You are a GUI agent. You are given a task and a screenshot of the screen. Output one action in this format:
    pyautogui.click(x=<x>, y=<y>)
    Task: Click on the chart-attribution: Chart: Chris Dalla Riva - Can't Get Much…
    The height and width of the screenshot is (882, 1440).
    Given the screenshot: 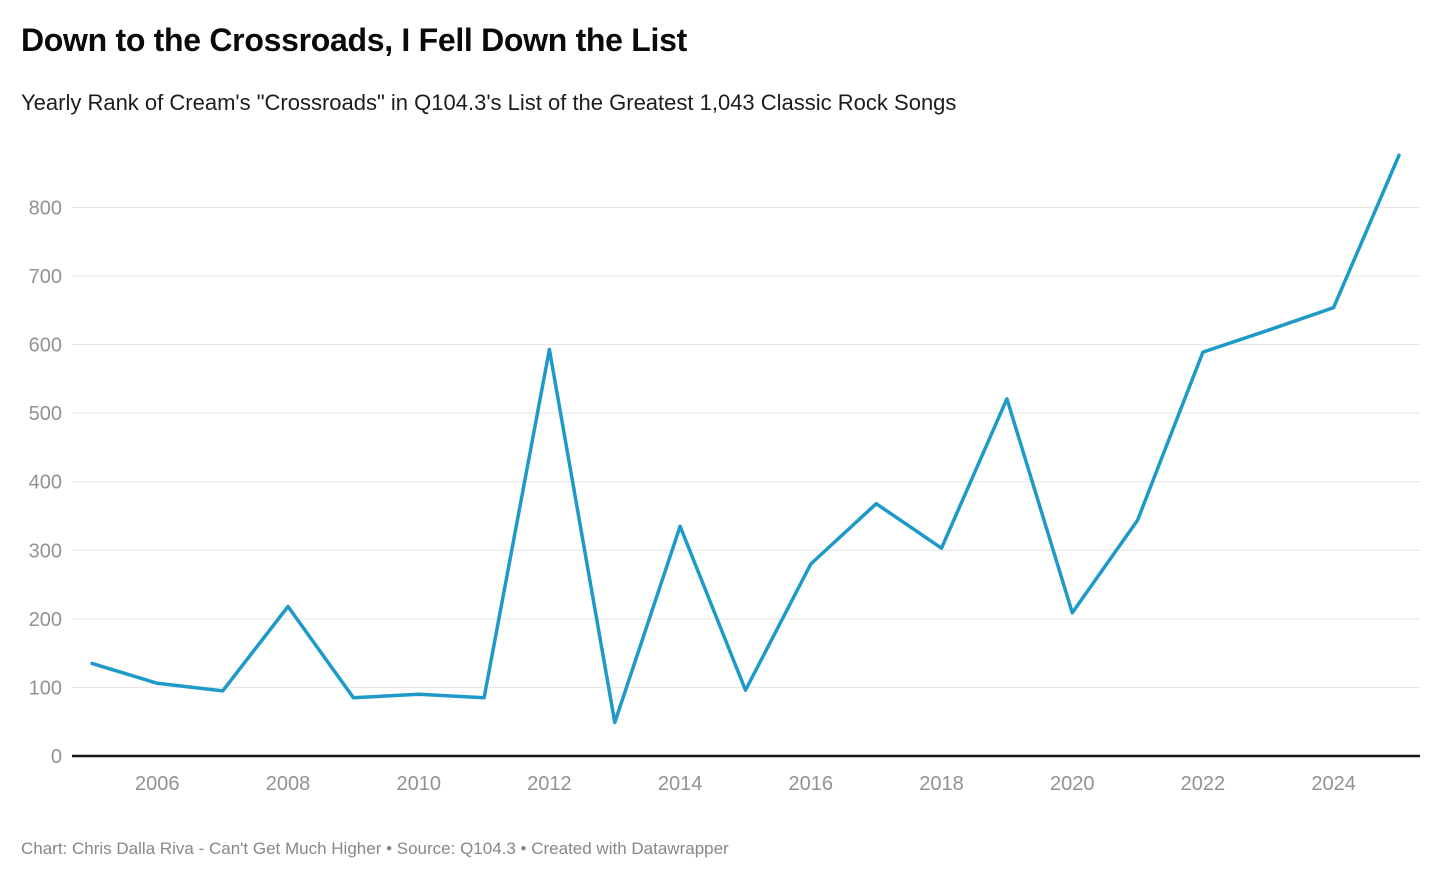 What is the action you would take?
    pyautogui.click(x=375, y=848)
    